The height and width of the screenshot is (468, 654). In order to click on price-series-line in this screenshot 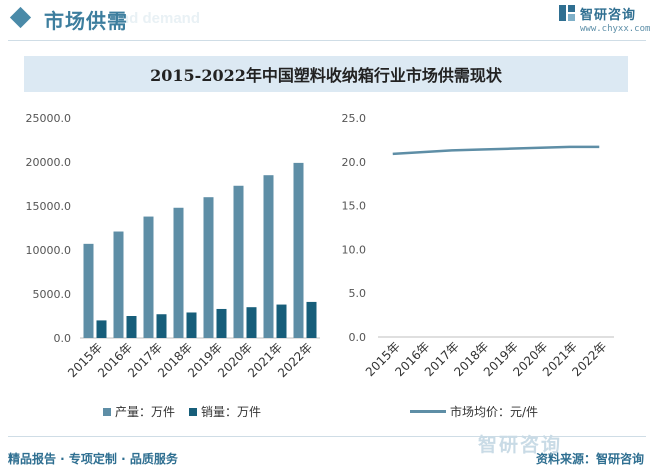, I will do `click(496, 150)`.